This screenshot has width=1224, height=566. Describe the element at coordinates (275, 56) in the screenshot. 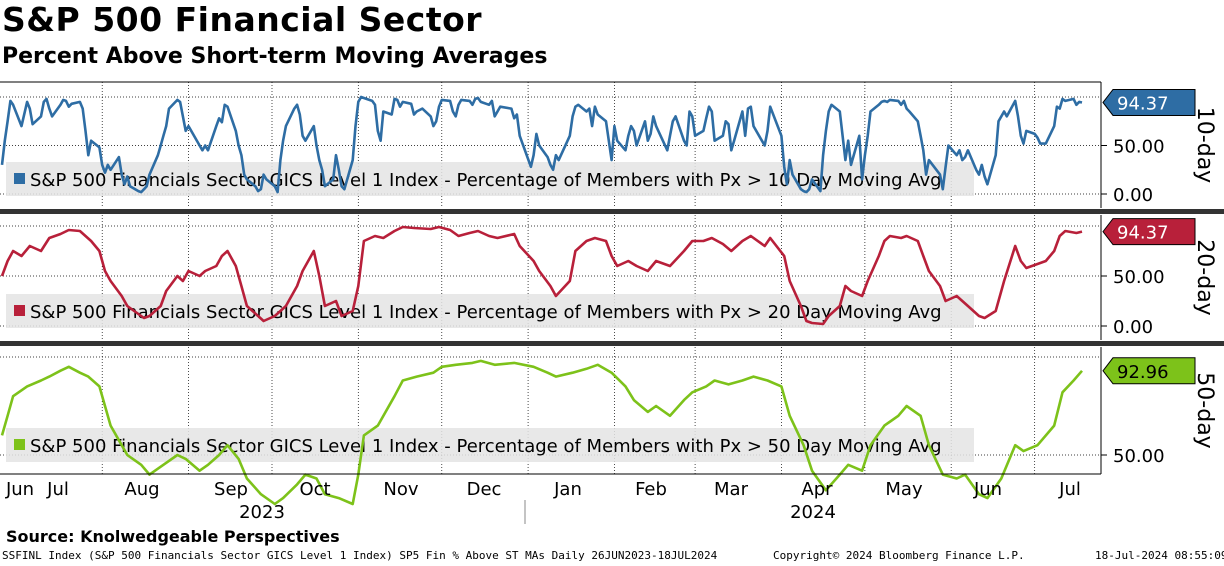

I see `chart-subtitle: Percent Above Short-term Moving Averages` at that location.